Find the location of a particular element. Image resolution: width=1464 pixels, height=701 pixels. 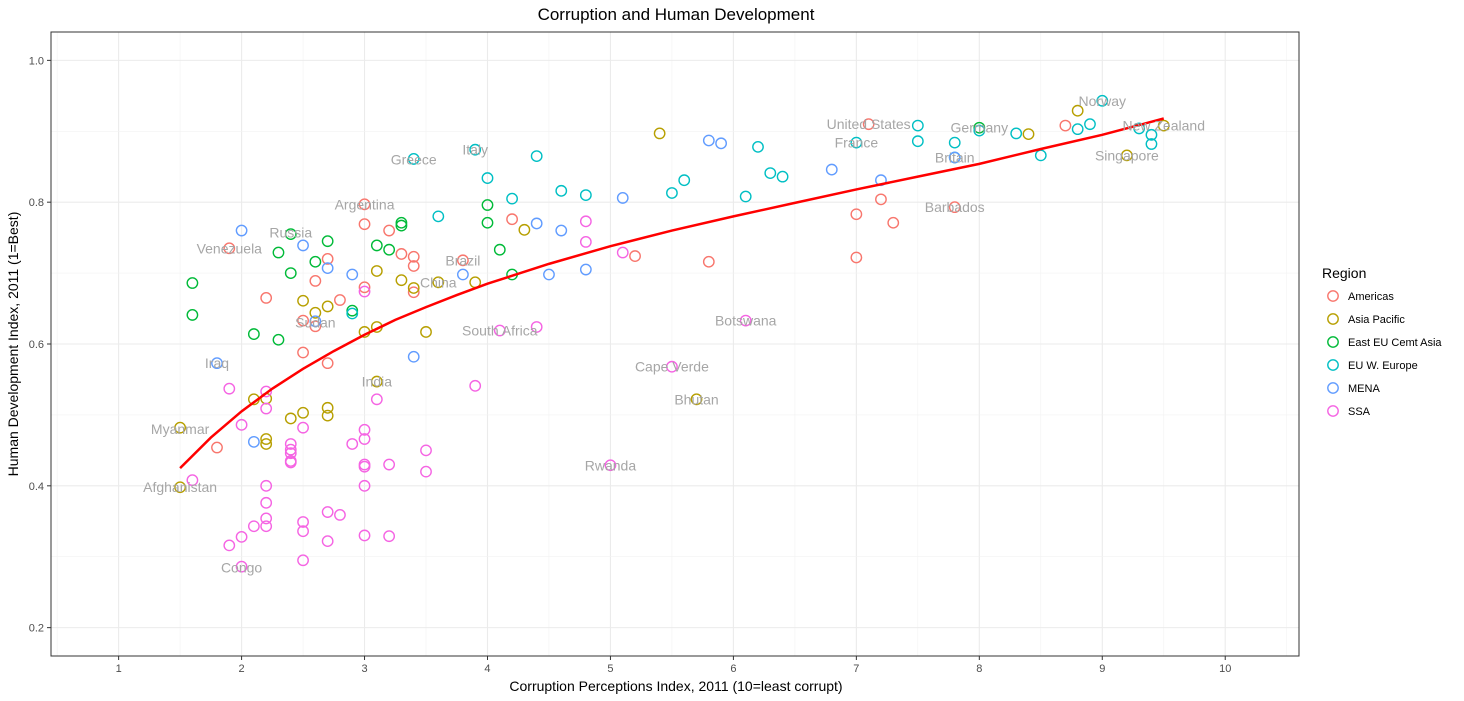

x-tick-label: 9 is located at coordinates (1102, 669).